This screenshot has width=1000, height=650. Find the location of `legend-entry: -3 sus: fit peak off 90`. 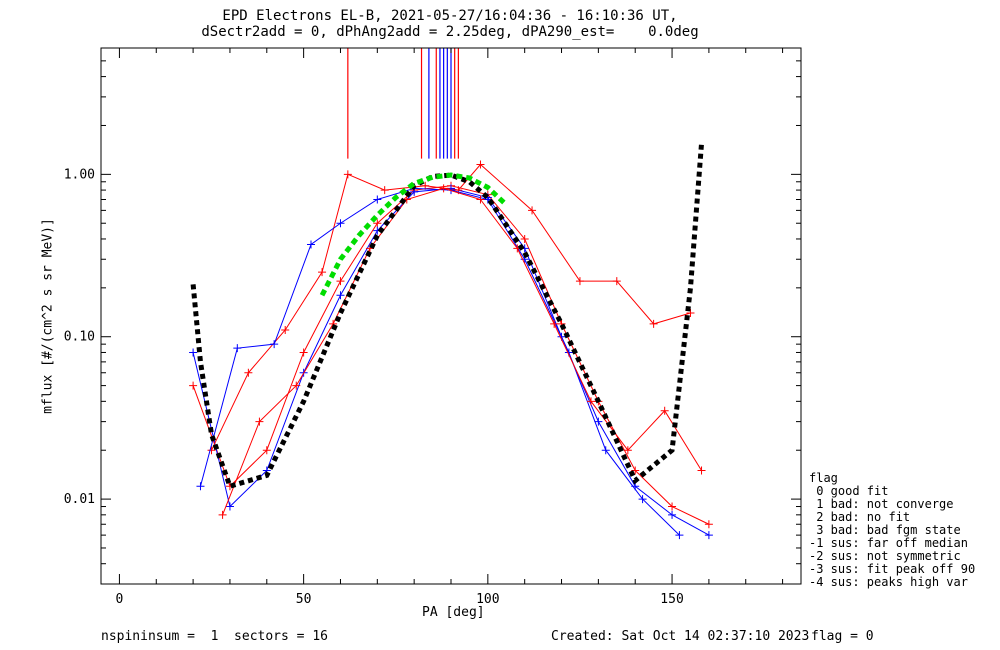

legend-entry: -3 sus: fit peak off 90 is located at coordinates (892, 569).